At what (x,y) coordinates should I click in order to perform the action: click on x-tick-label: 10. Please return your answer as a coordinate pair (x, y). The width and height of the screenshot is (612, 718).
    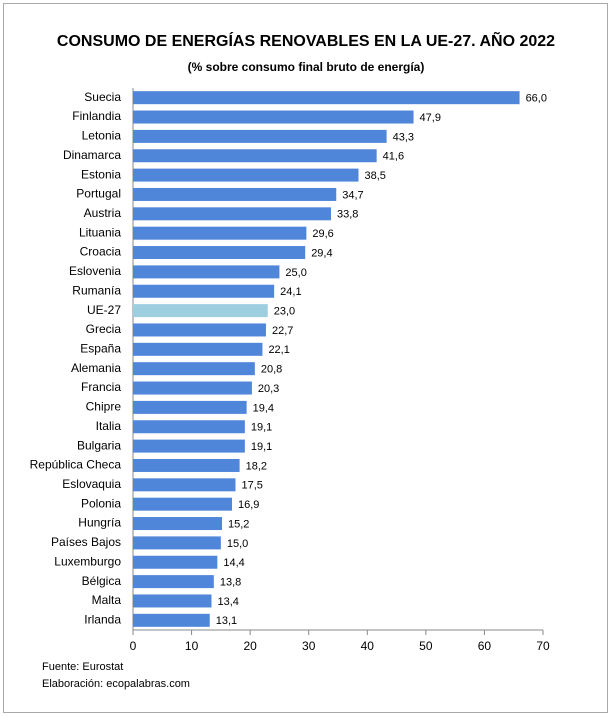
    Looking at the image, I should click on (192, 646).